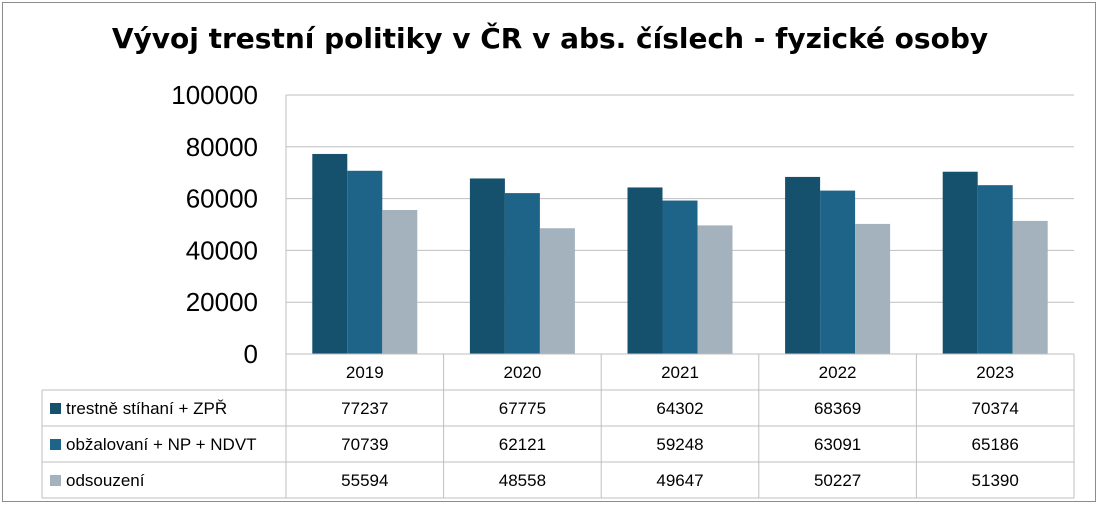 This screenshot has width=1100, height=506. Describe the element at coordinates (995, 444) in the screenshot. I see `data-label: 65186` at that location.